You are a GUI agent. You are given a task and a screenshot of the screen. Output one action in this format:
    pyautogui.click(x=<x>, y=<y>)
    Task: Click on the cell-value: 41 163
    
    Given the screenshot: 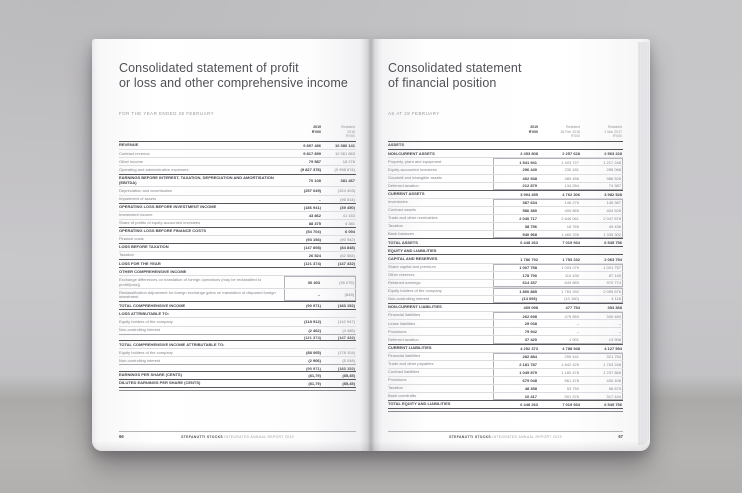 What is the action you would take?
    pyautogui.click(x=348, y=215)
    